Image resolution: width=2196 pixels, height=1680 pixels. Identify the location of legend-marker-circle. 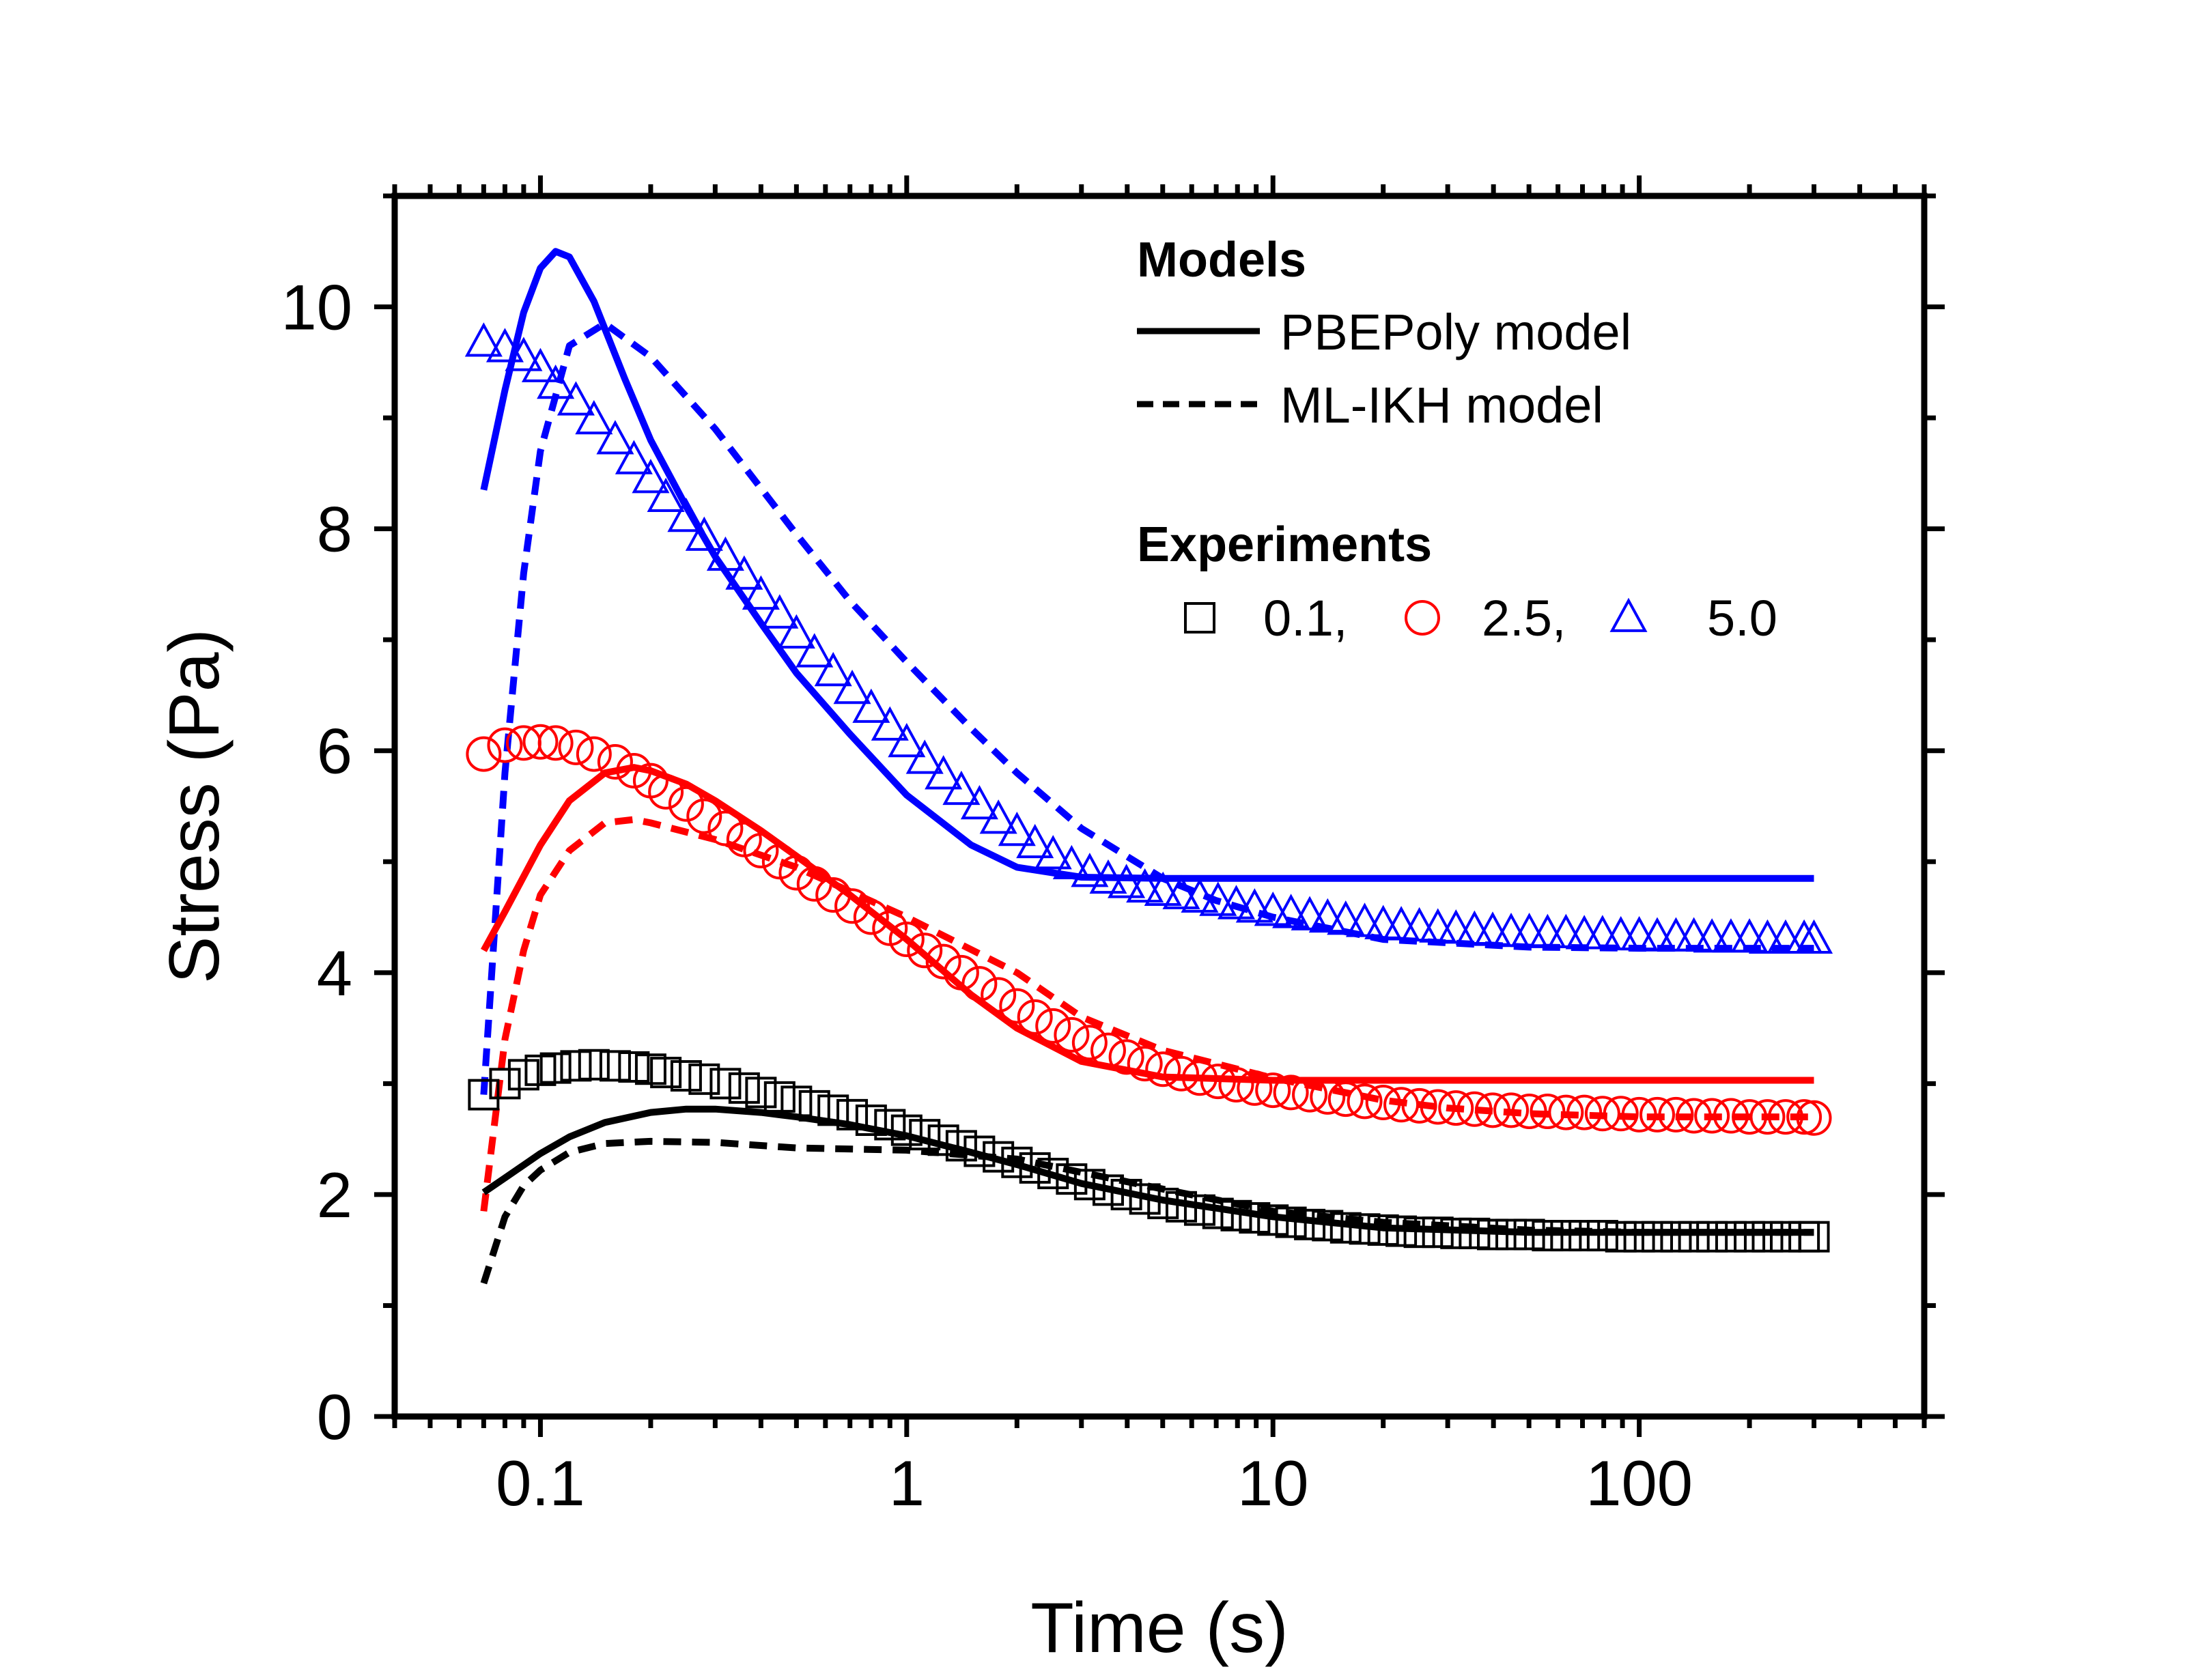
(1422, 618).